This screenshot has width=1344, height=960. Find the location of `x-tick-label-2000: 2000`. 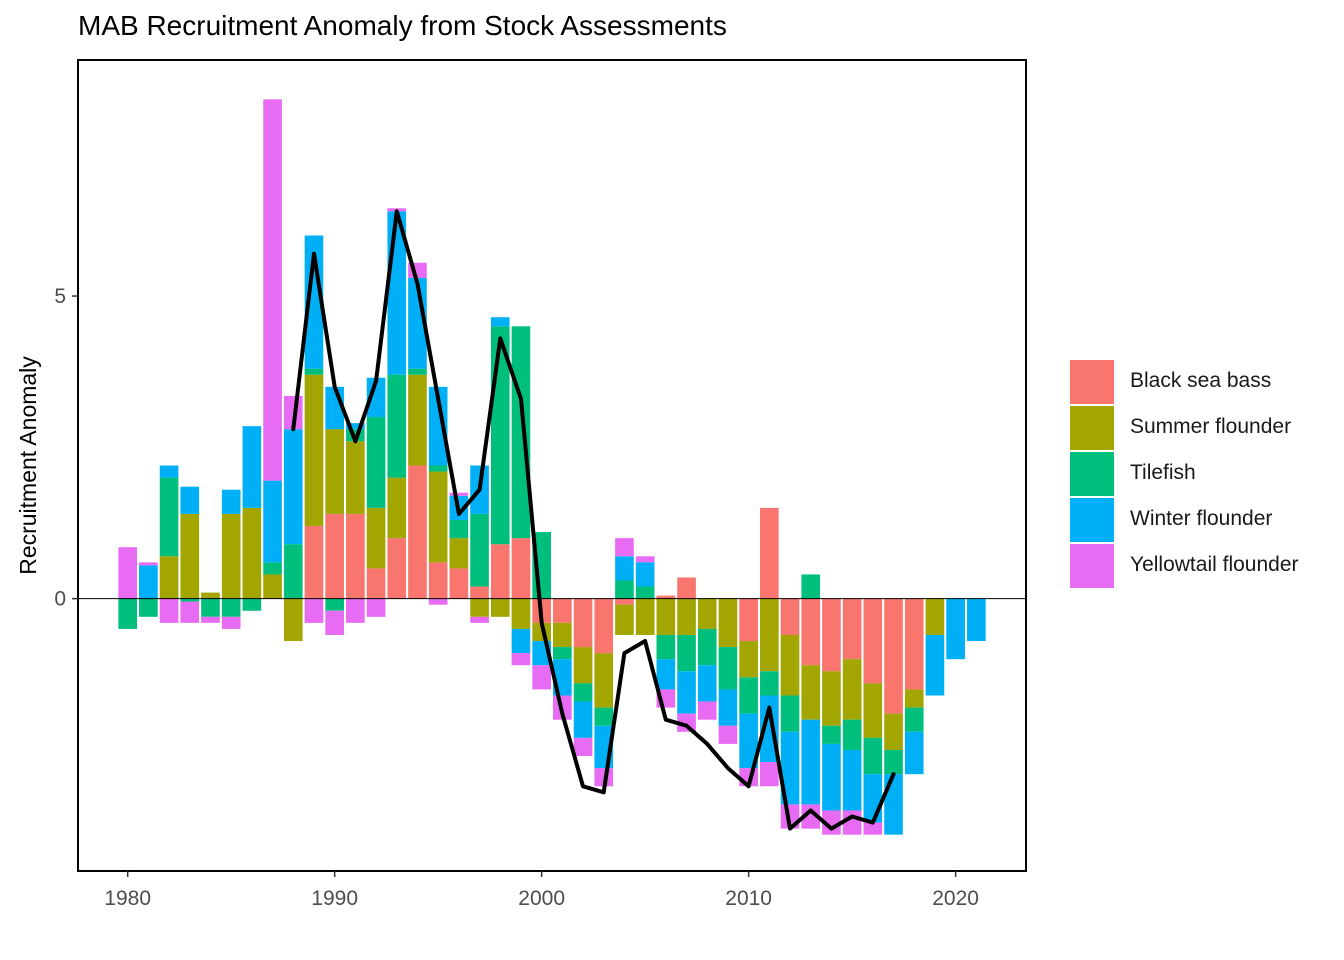

x-tick-label-2000: 2000 is located at coordinates (541, 898).